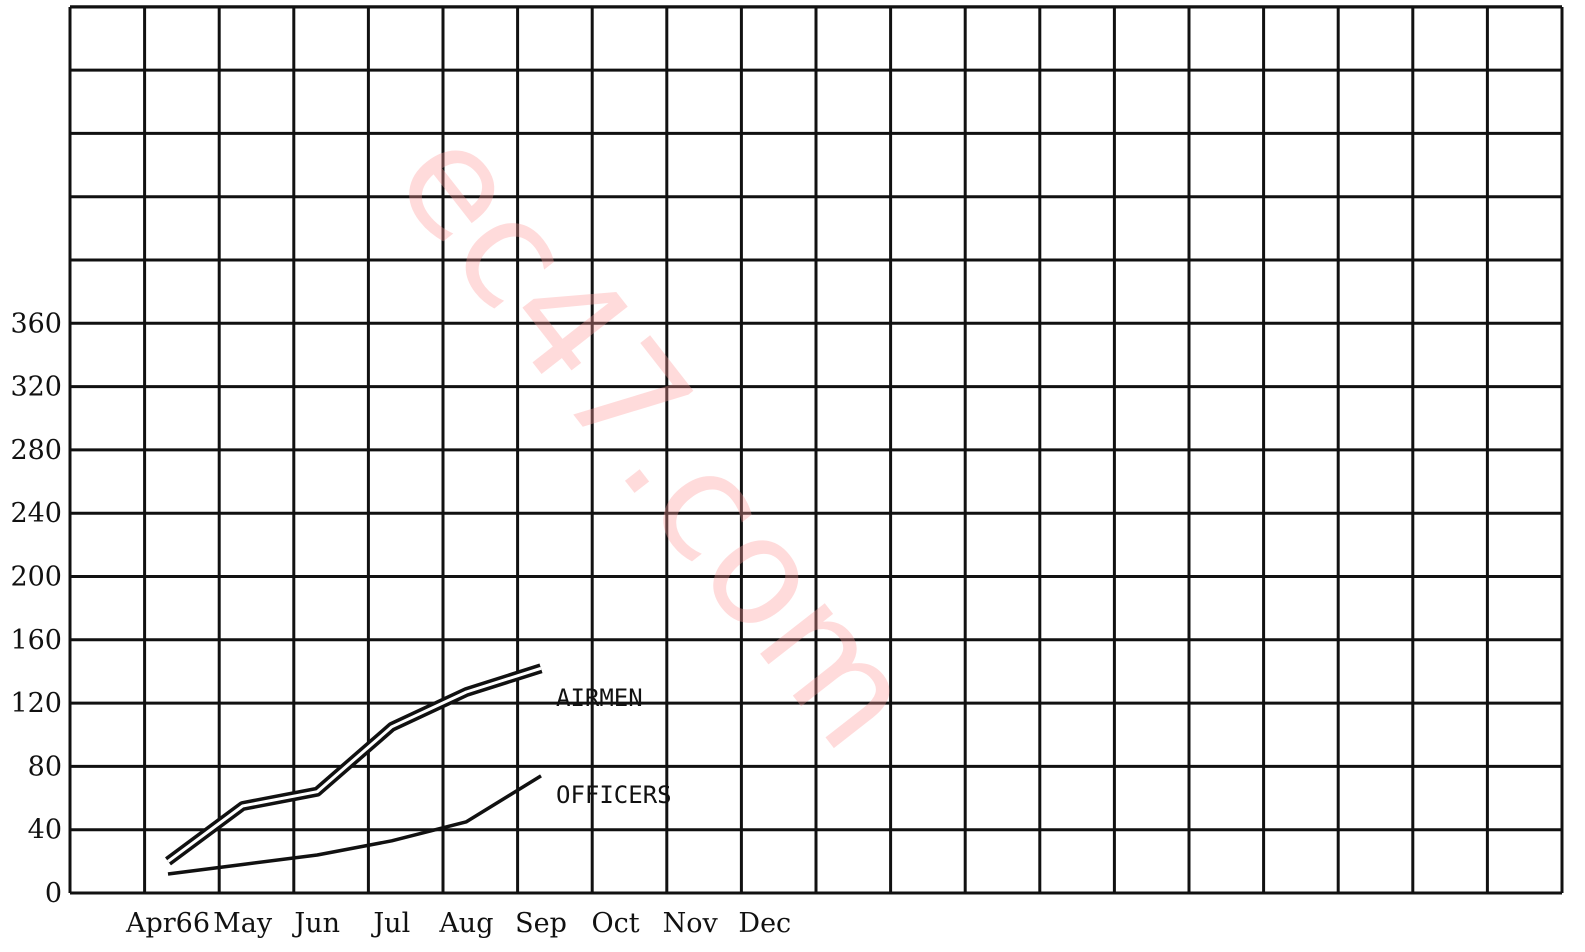  Describe the element at coordinates (614, 795) in the screenshot. I see `officers-label: OFFICERS` at that location.